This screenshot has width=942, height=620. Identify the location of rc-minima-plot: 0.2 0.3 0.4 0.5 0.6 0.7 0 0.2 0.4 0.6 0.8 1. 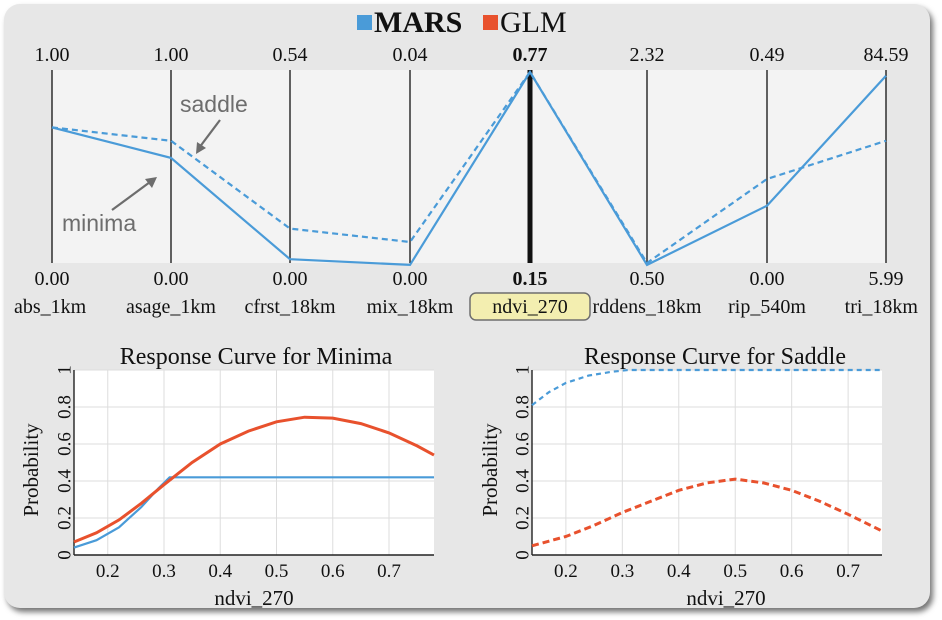
(244, 473).